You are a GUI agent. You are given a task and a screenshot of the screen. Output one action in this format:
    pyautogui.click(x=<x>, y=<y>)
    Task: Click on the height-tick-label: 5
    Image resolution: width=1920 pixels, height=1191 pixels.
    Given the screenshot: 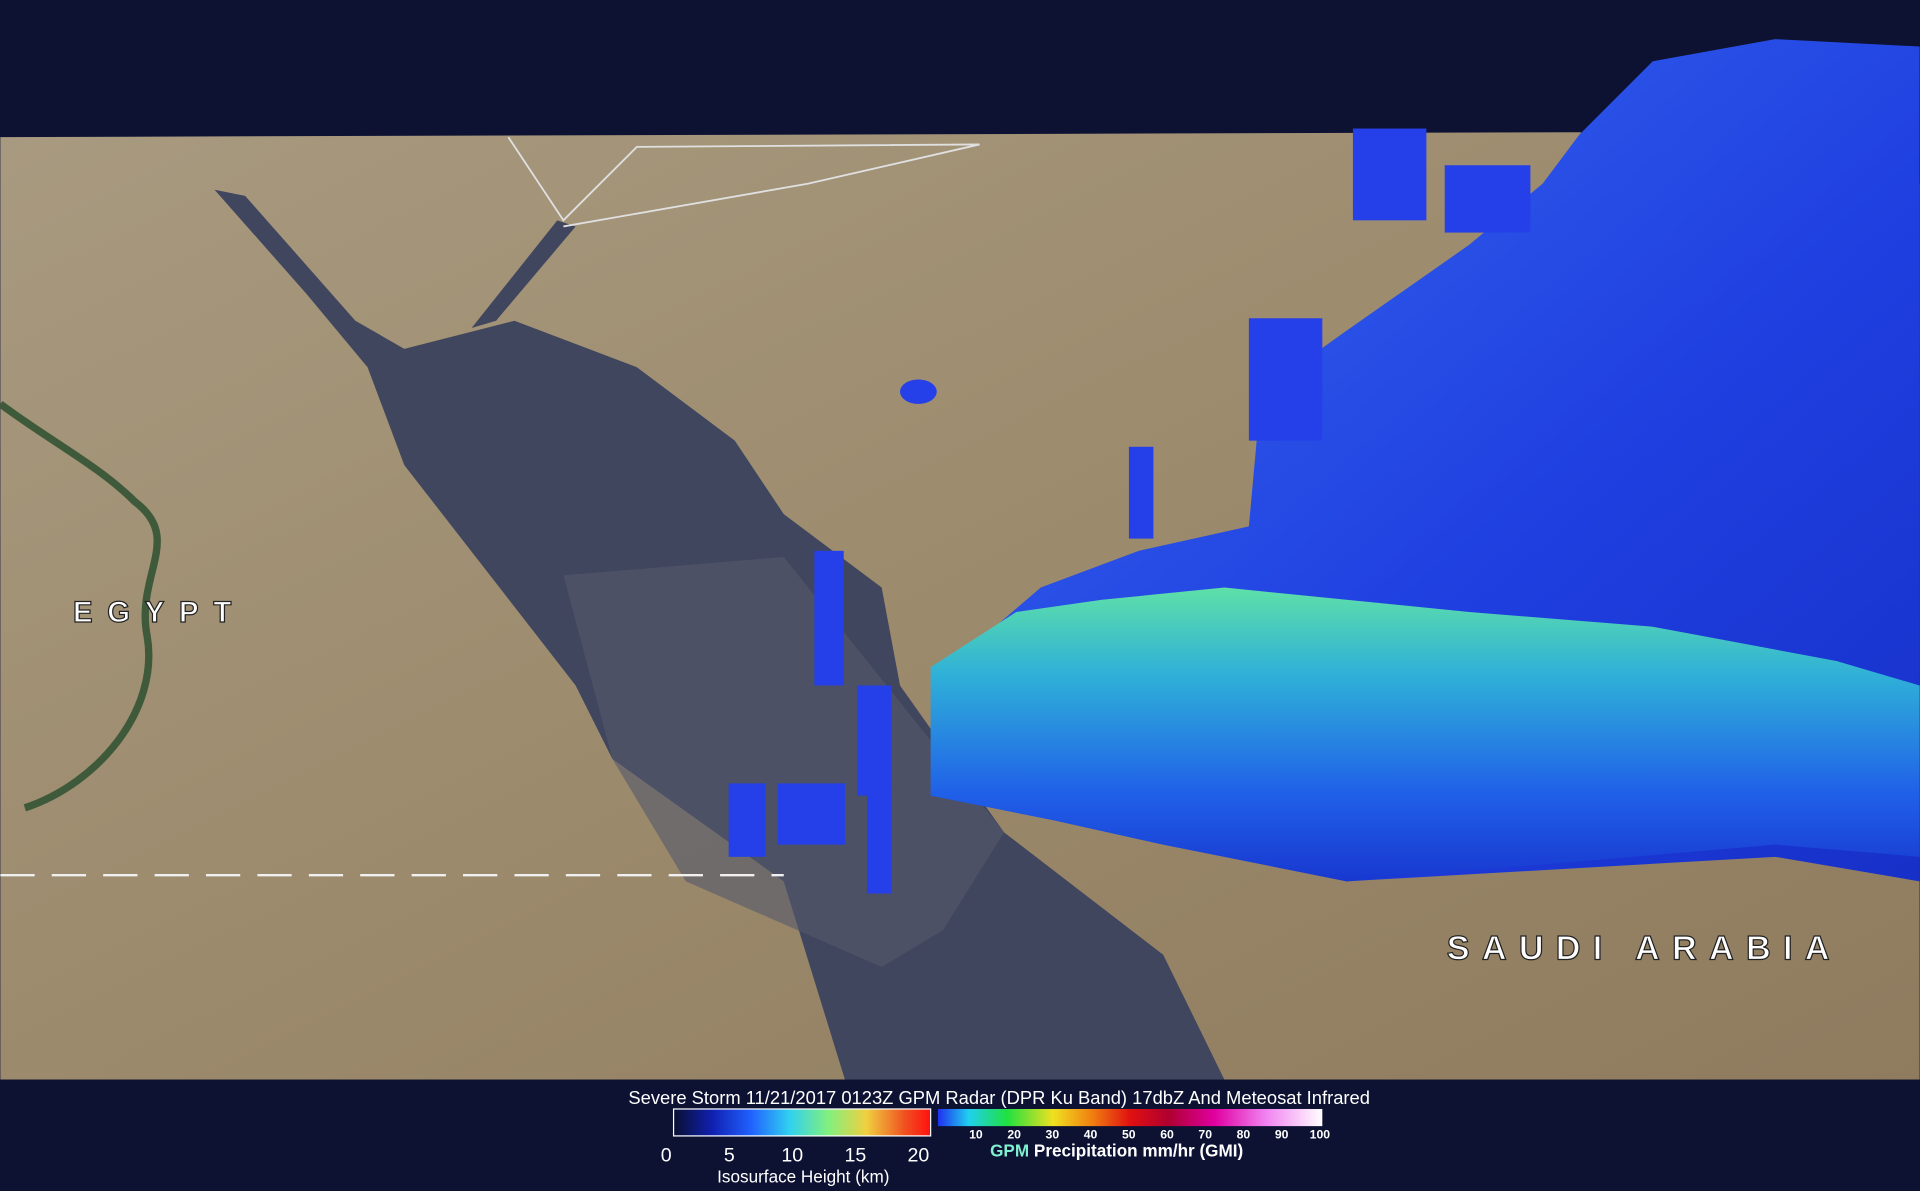 What is the action you would take?
    pyautogui.click(x=729, y=1156)
    